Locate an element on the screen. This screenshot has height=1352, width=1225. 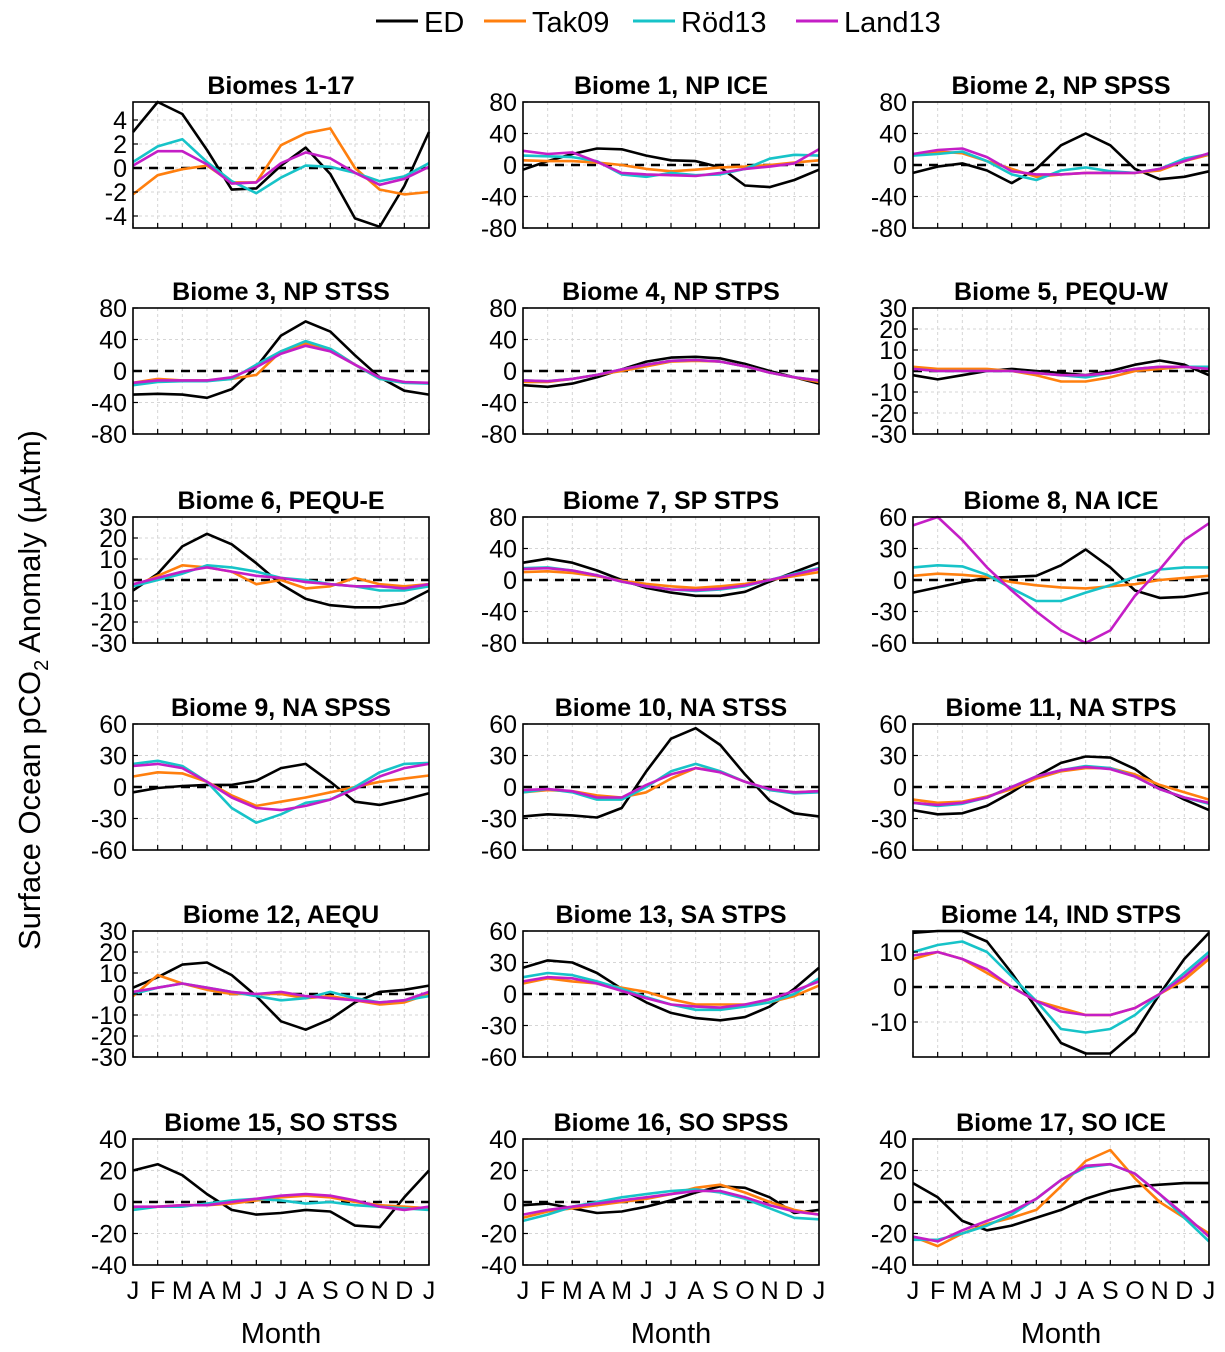
y-axis-label-subscript: 2 is located at coordinates (42, 665).